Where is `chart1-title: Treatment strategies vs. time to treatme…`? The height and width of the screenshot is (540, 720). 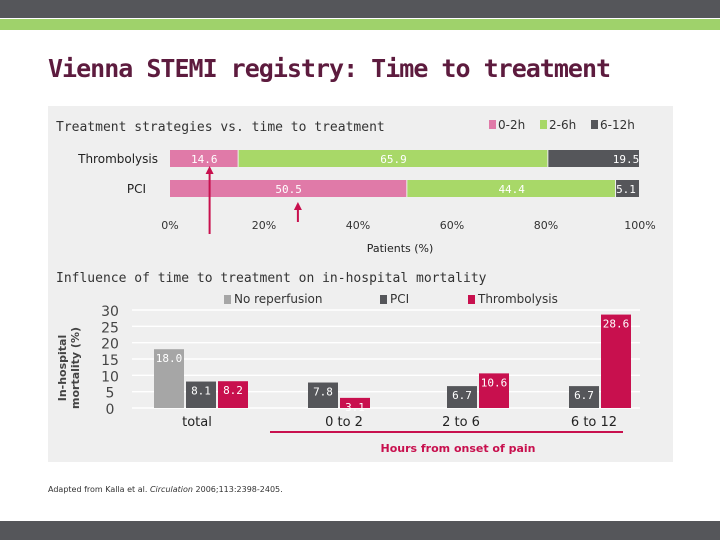
chart1-title: Treatment strategies vs. time to treatme… is located at coordinates (220, 127).